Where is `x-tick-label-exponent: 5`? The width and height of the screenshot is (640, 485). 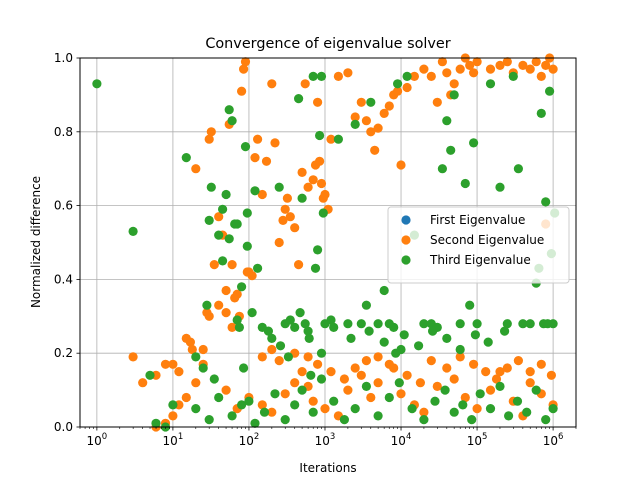
x-tick-label-exponent: 5 is located at coordinates (484, 437).